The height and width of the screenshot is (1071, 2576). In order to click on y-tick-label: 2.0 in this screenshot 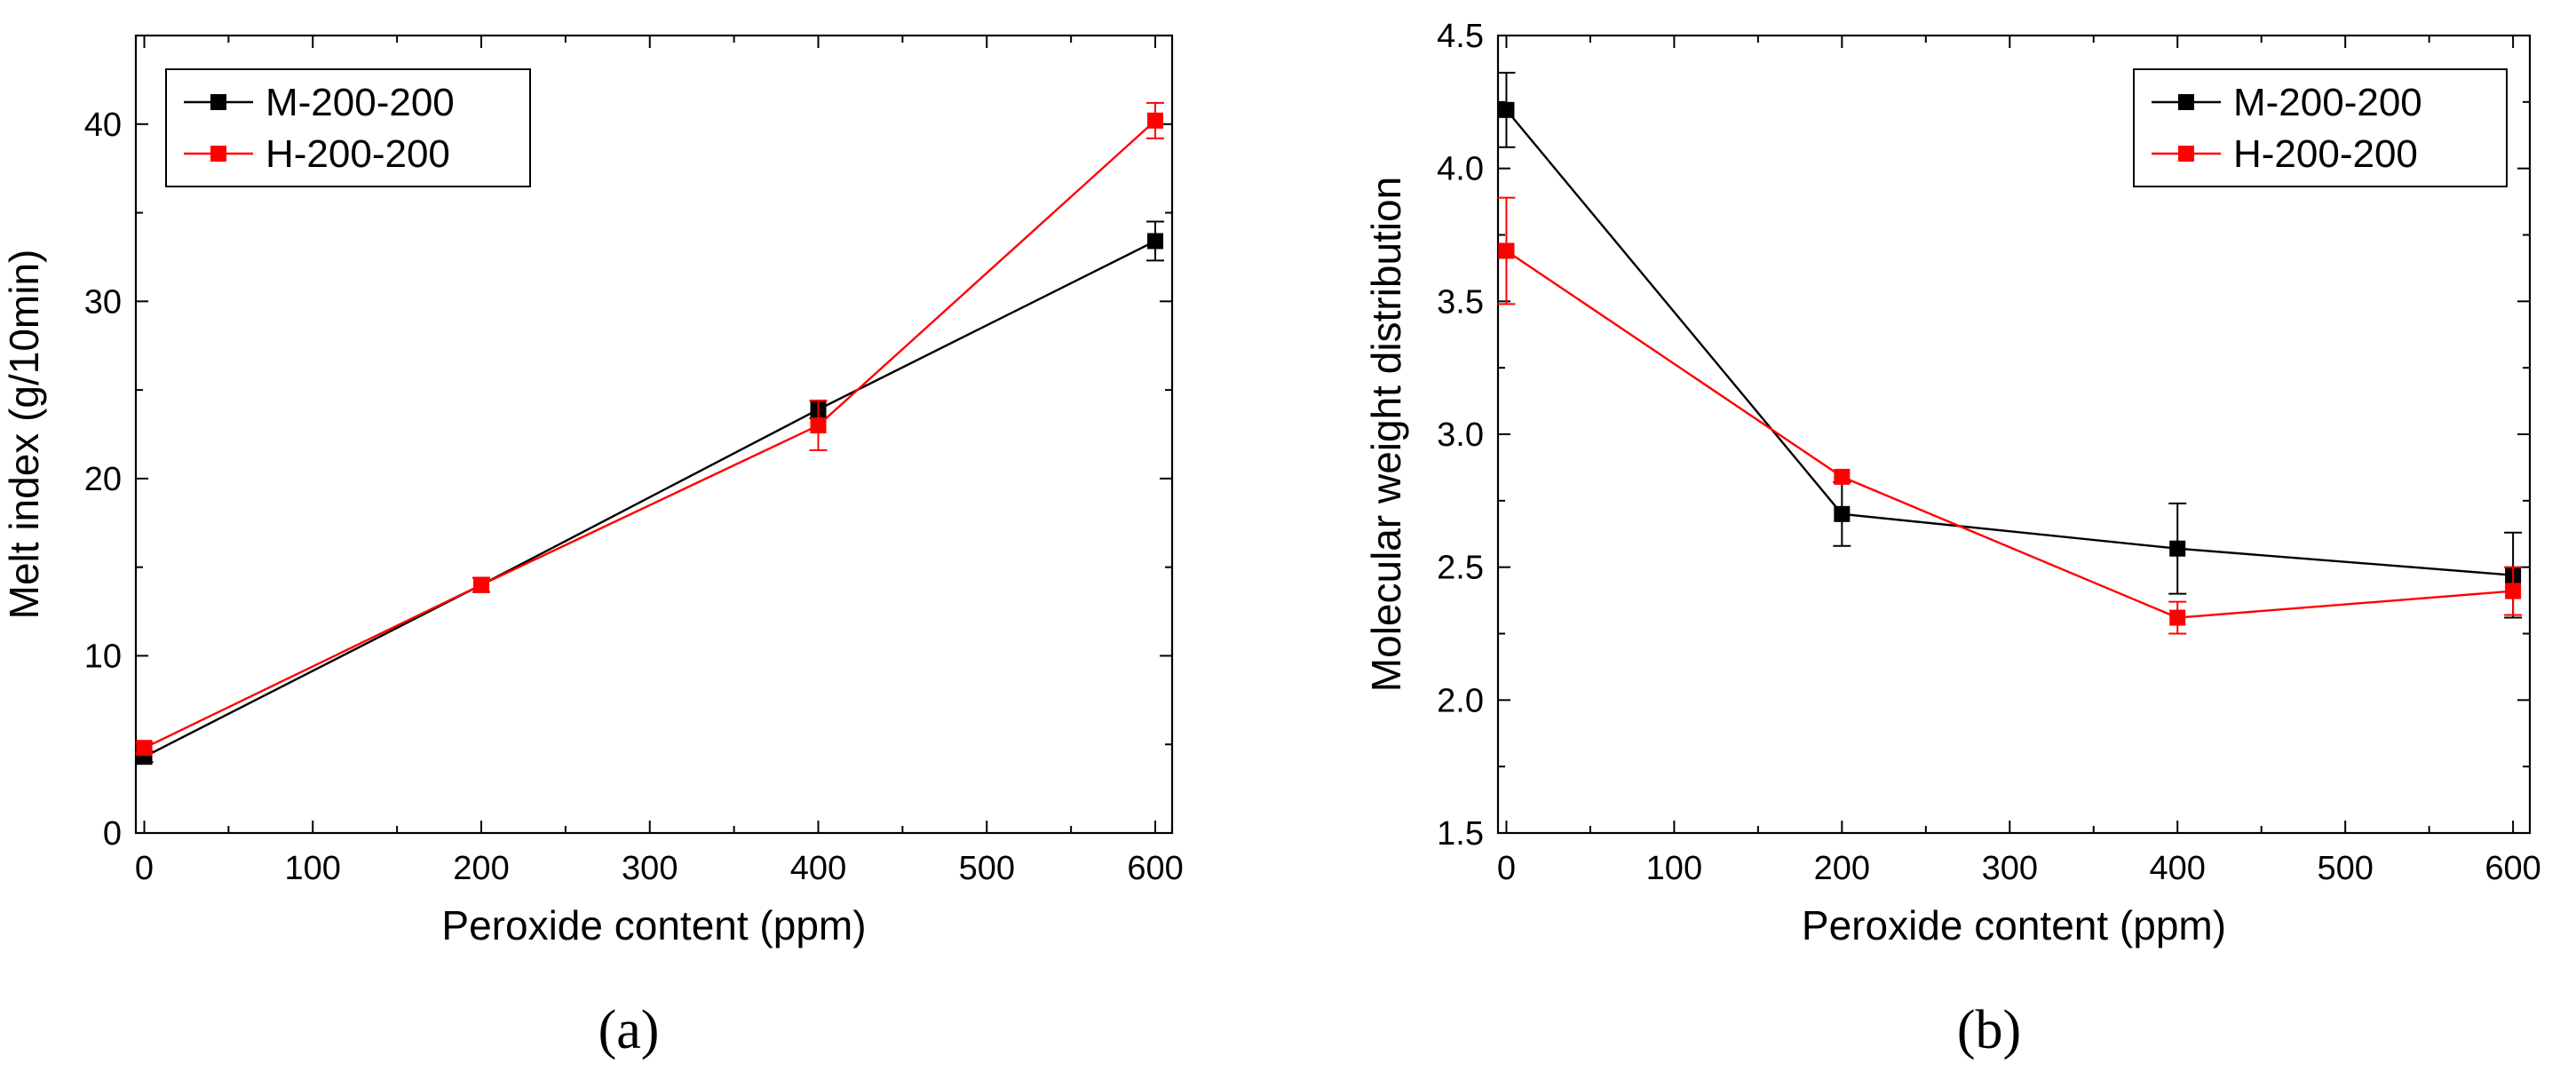, I will do `click(1460, 700)`.